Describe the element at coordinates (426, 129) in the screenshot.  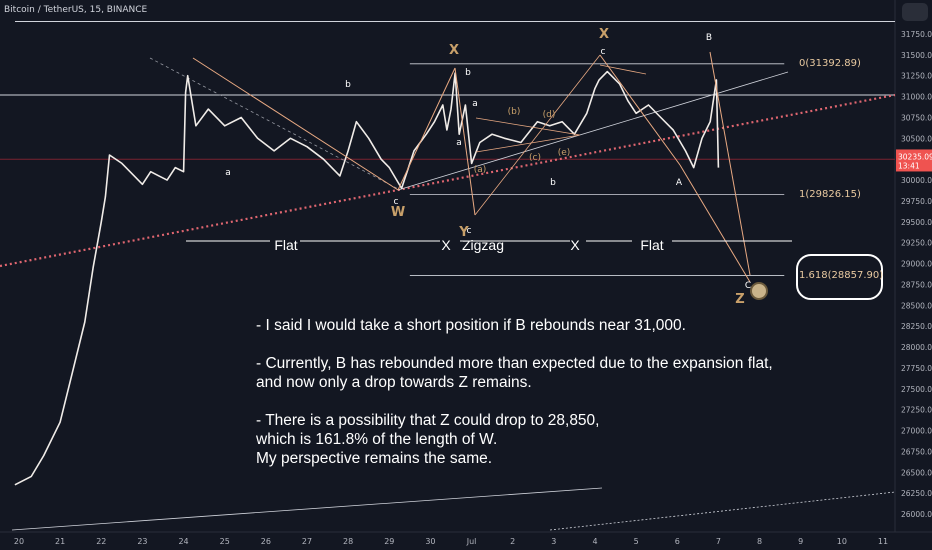
I see `wave-x-line` at that location.